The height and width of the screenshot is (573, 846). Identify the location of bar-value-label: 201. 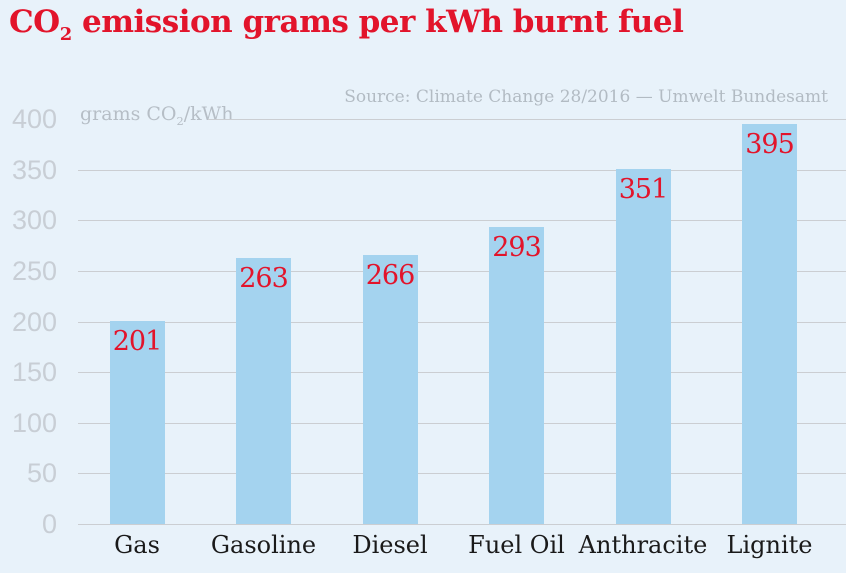
(137, 341).